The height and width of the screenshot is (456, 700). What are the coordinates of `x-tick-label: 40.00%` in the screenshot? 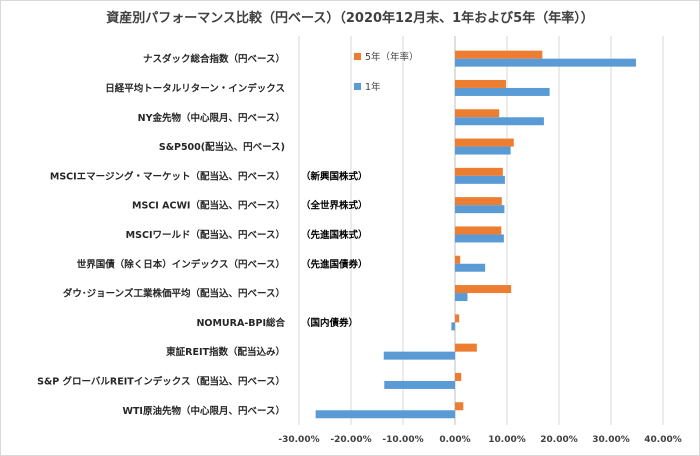 It's located at (663, 440).